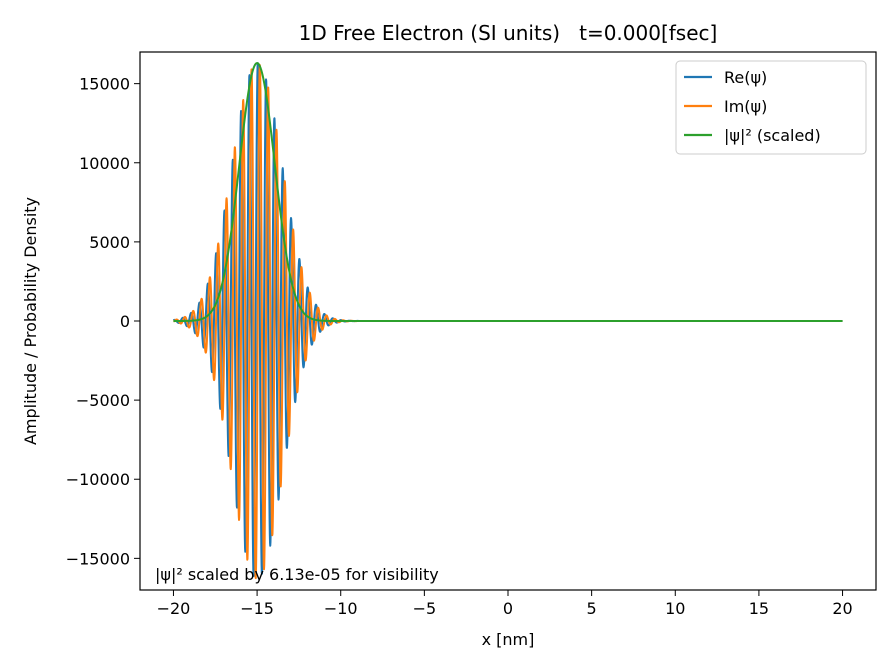  I want to click on x-tick-label: 5, so click(592, 608).